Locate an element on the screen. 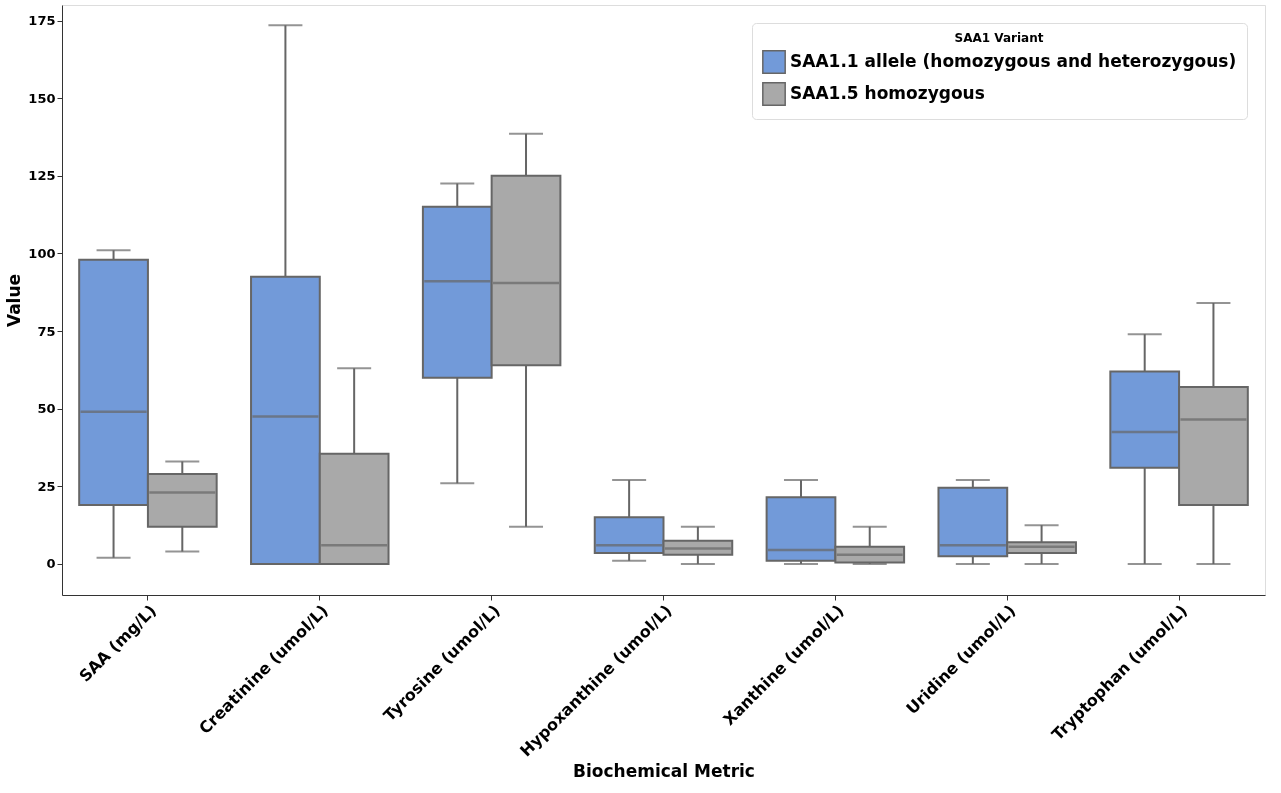 The height and width of the screenshot is (793, 1281). y-tick-label: 50 is located at coordinates (46, 409).